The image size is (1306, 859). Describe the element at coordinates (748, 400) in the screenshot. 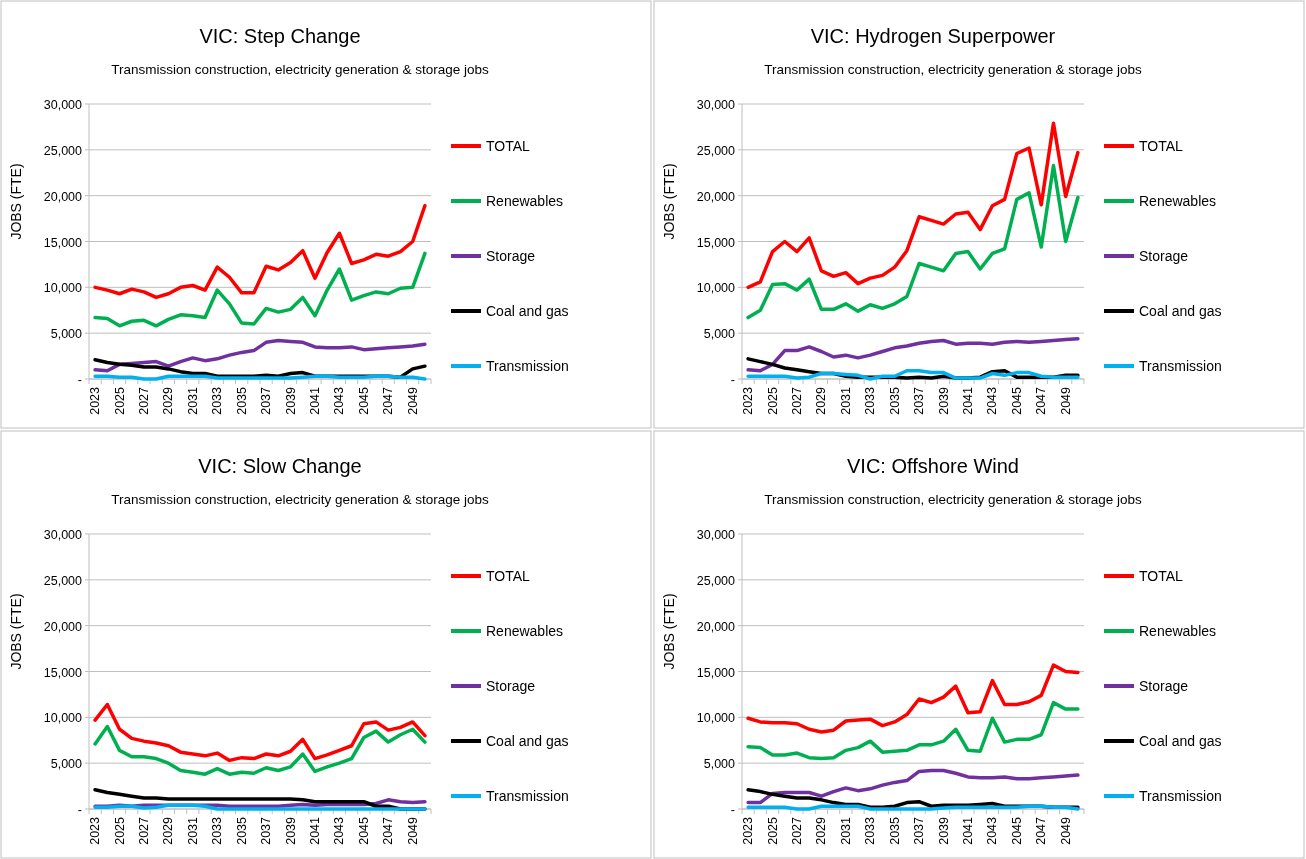

I see `x-tick-label: 2023` at that location.